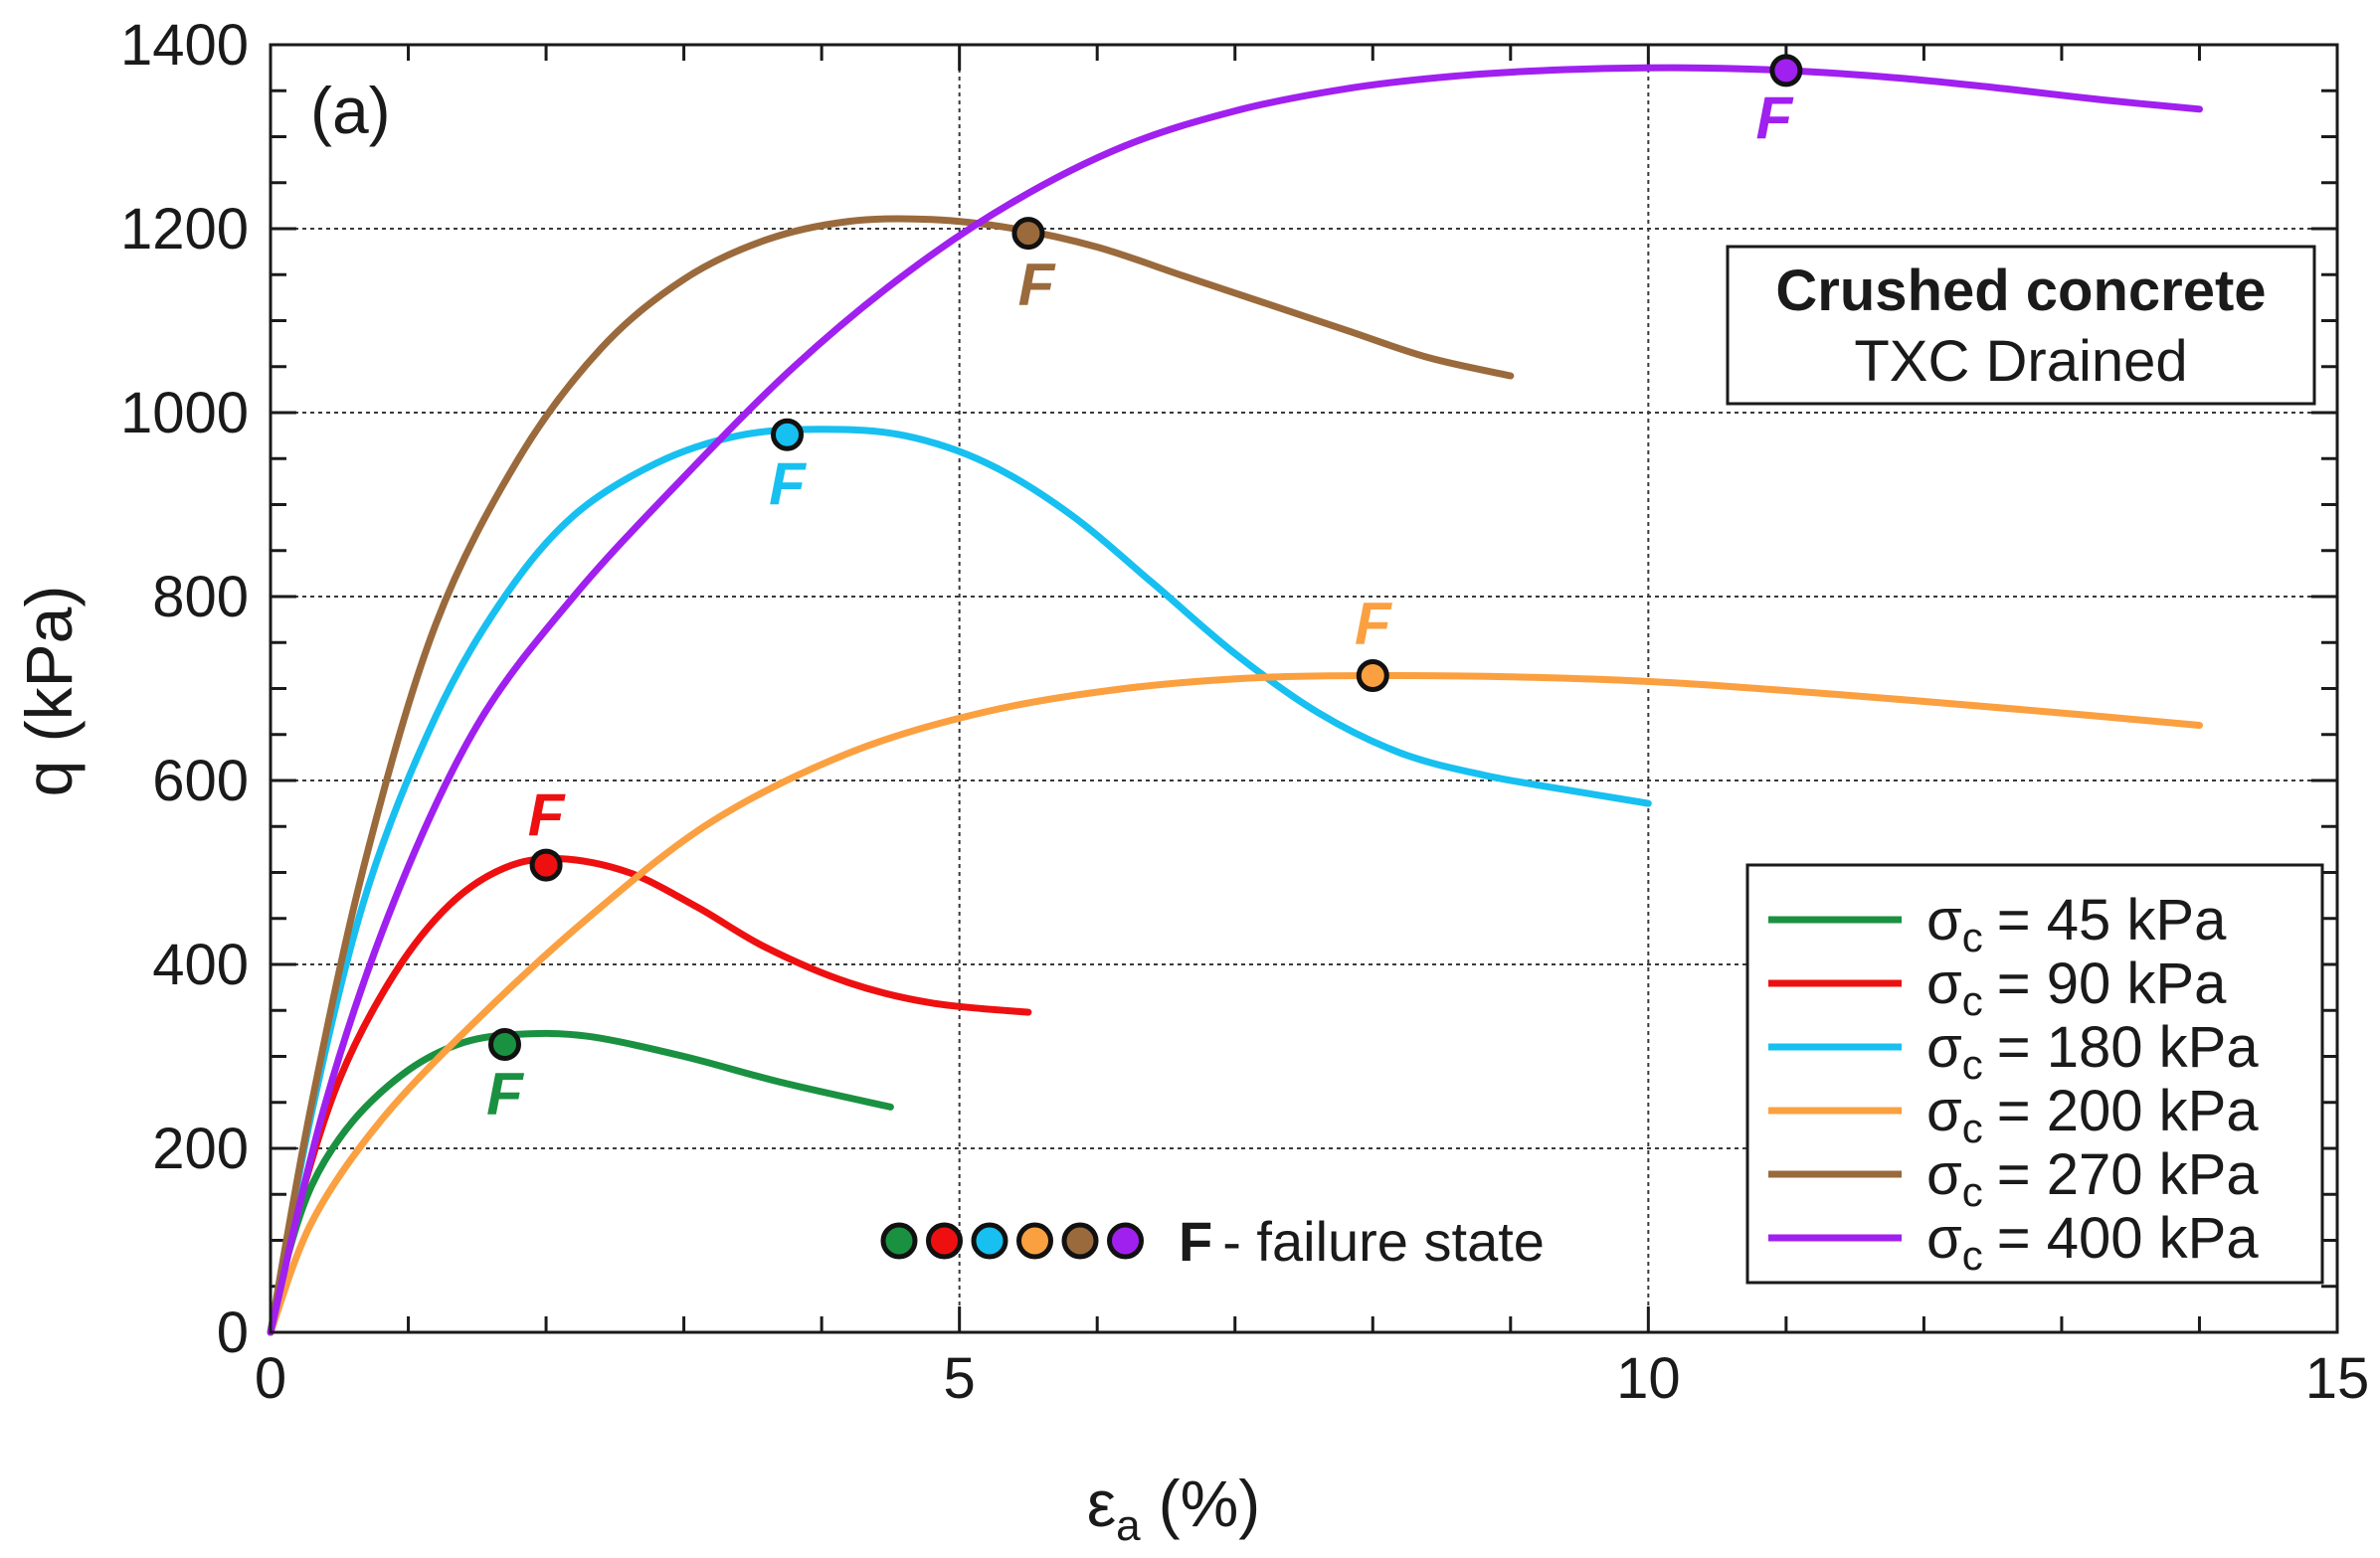 This screenshot has height=1558, width=2380. What do you see at coordinates (2337, 1378) in the screenshot?
I see `x-tick-label: 15` at bounding box center [2337, 1378].